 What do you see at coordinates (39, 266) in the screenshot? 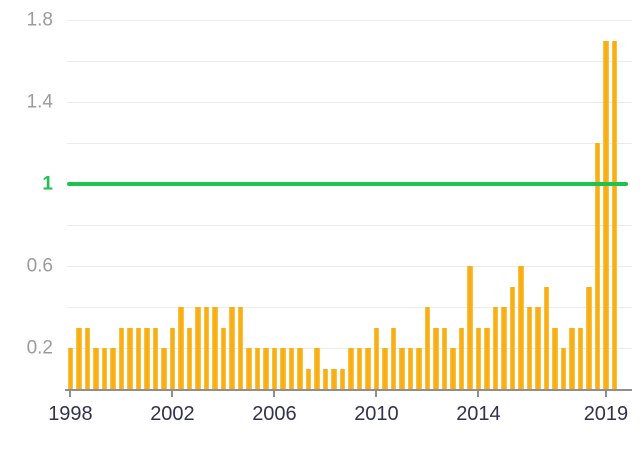
I see `y-tick-label: 0.6` at bounding box center [39, 266].